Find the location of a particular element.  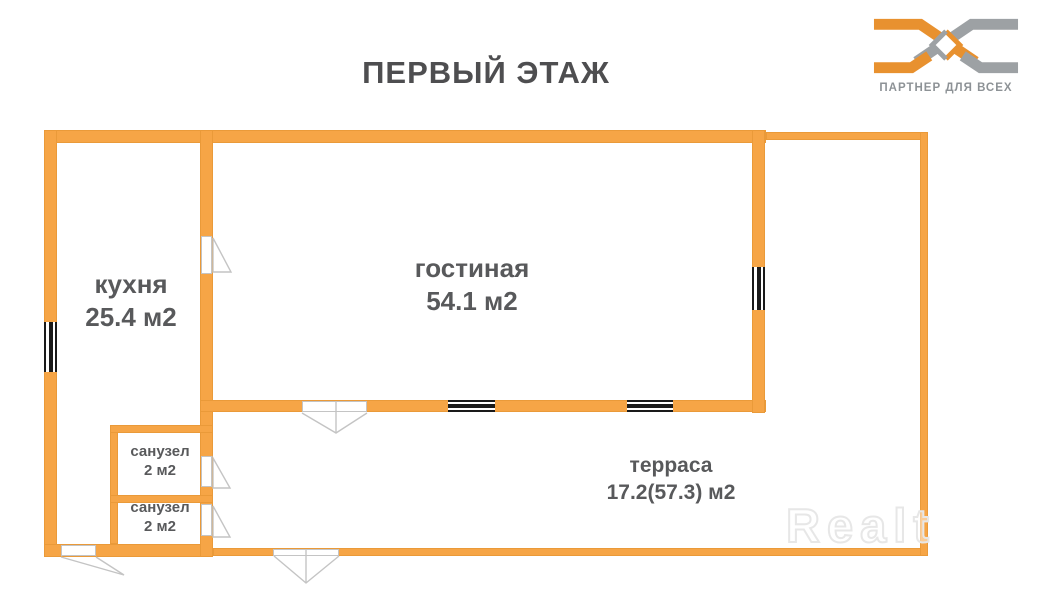

room-name: кухня is located at coordinates (131, 284).